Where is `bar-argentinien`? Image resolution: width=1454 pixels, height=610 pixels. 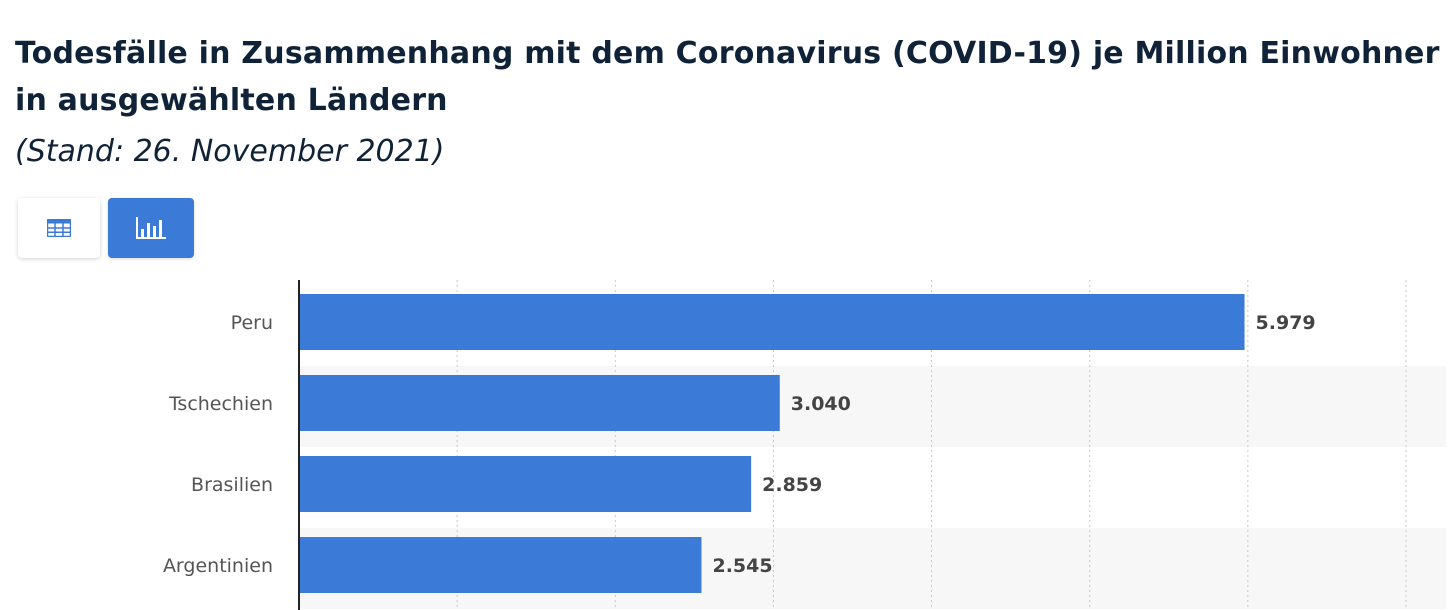 bar-argentinien is located at coordinates (500, 565).